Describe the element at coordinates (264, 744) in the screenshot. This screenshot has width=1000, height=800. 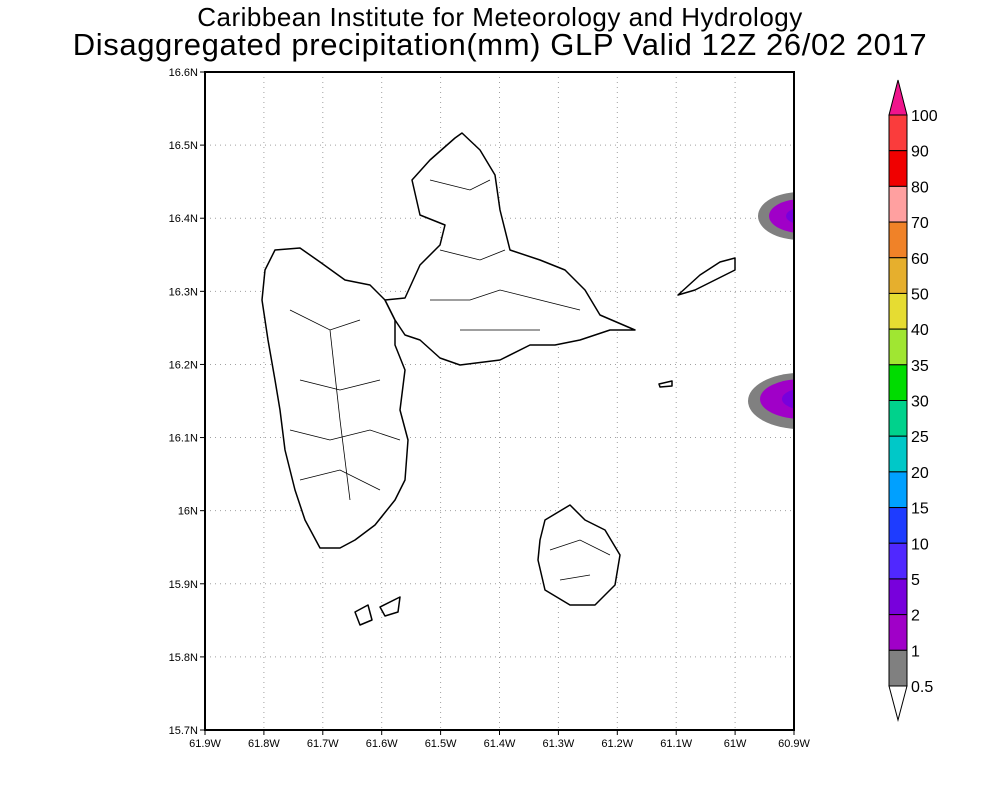
I see `lon-tick-label: 61.8W` at that location.